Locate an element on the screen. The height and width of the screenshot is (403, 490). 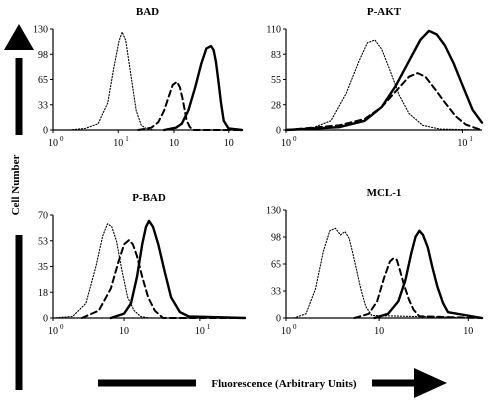
y-tick-label-p-akt-3: 83 is located at coordinates (276, 55).